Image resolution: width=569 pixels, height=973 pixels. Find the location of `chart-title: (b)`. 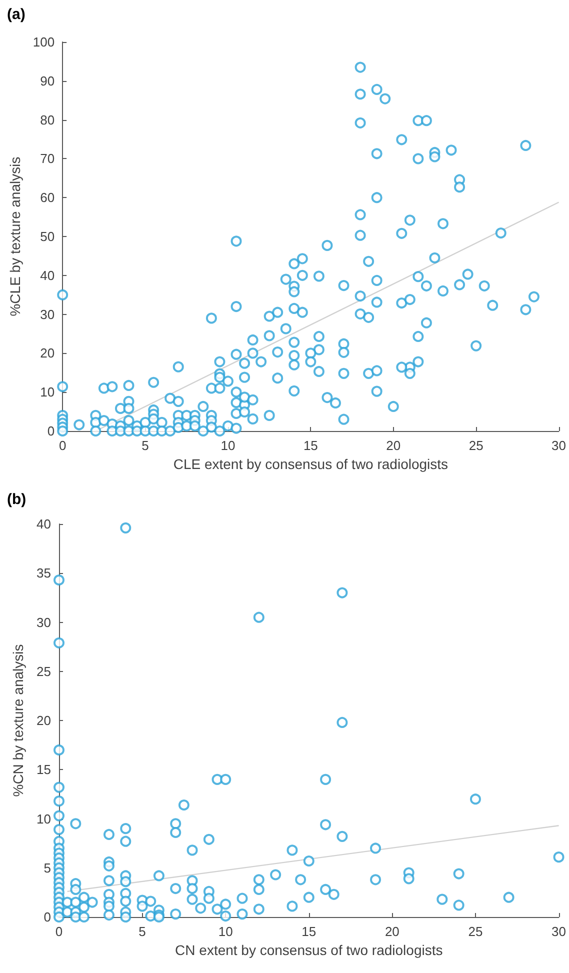

chart-title: (b) is located at coordinates (16, 499).